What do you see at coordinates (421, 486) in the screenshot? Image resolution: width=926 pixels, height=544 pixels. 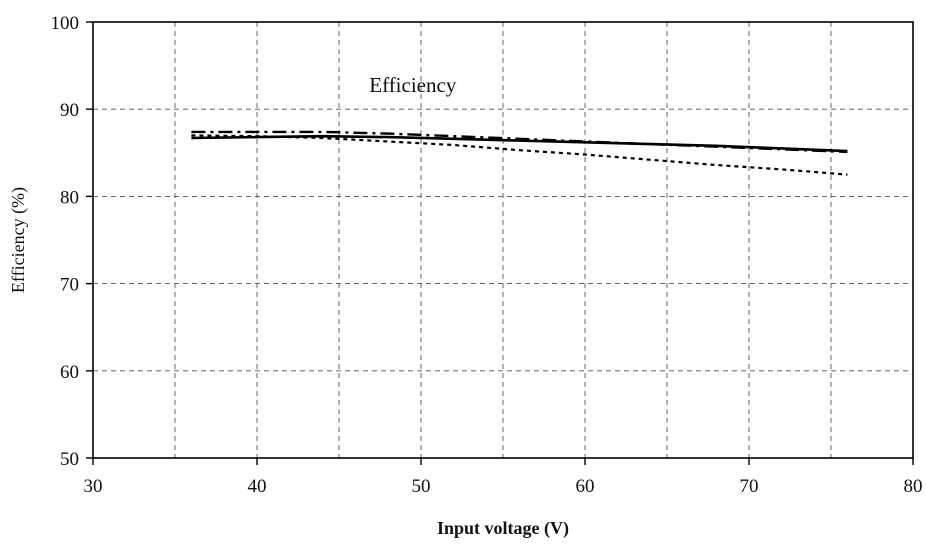 I see `x-tick-label: 50` at bounding box center [421, 486].